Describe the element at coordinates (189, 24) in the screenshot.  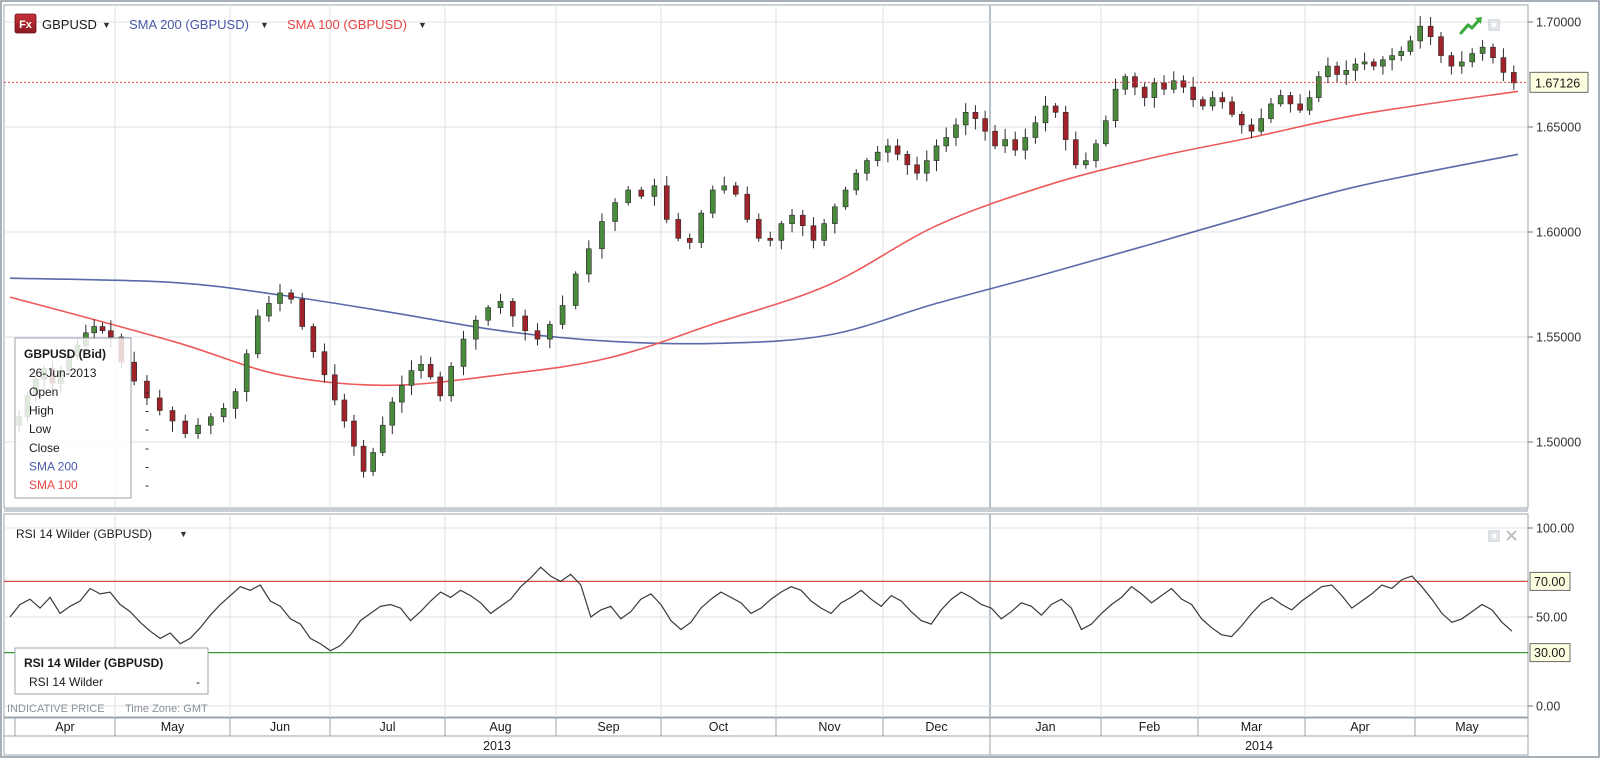
I see `sma200-label: SMA 200 (GBPUSD)` at that location.